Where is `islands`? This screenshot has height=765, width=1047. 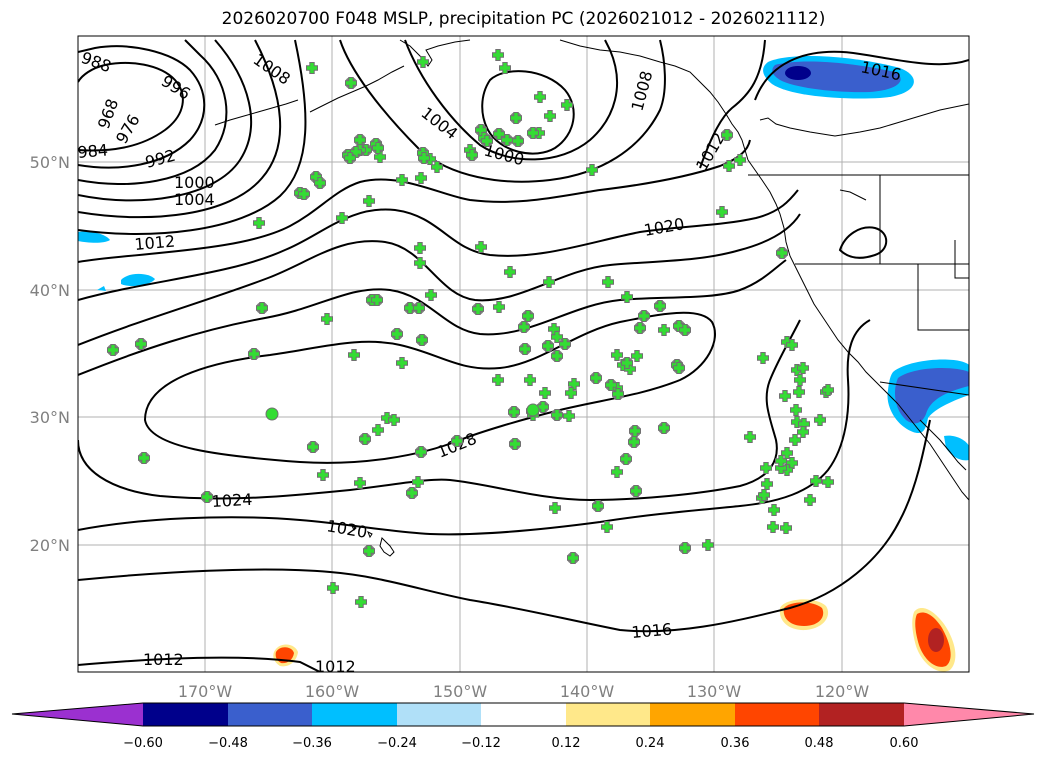 islands is located at coordinates (372, 540).